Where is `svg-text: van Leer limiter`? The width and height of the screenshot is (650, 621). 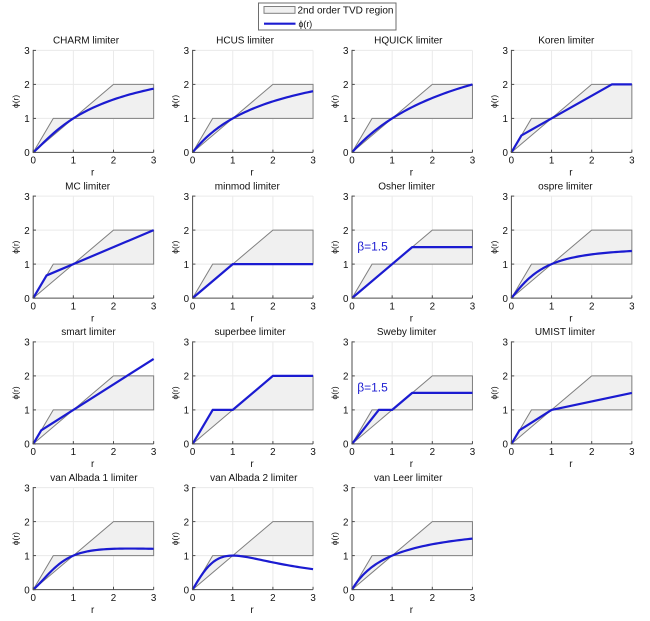 svg-text: van Leer limiter is located at coordinates (408, 478).